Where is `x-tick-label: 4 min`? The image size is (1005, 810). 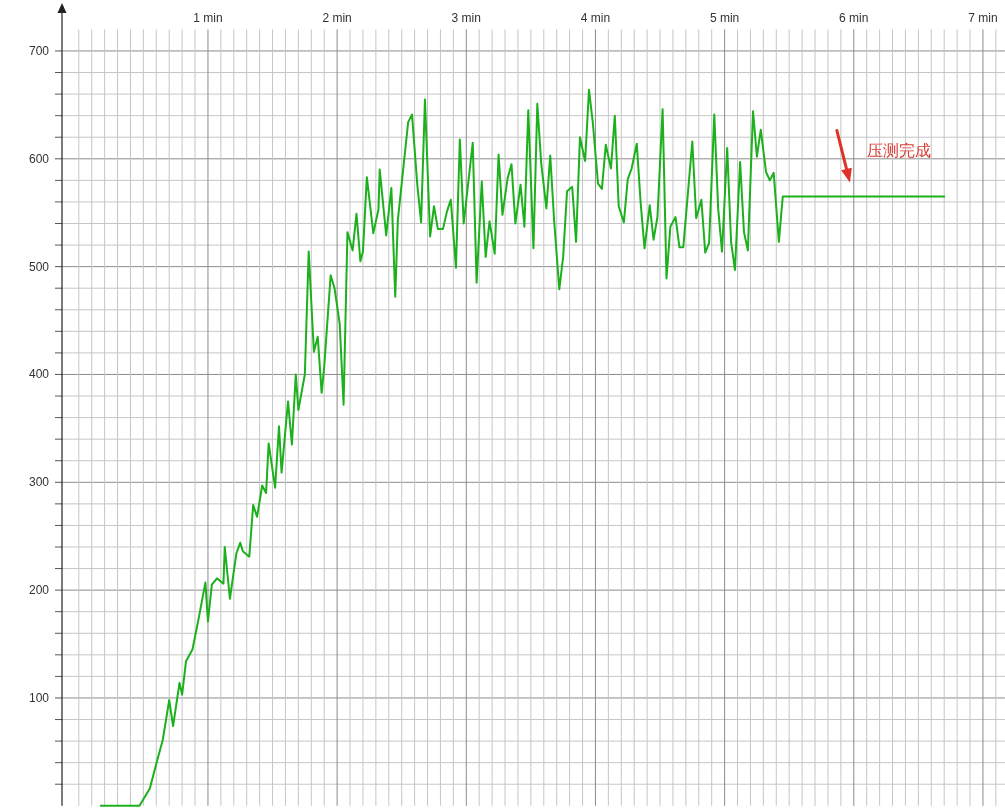 x-tick-label: 4 min is located at coordinates (595, 18).